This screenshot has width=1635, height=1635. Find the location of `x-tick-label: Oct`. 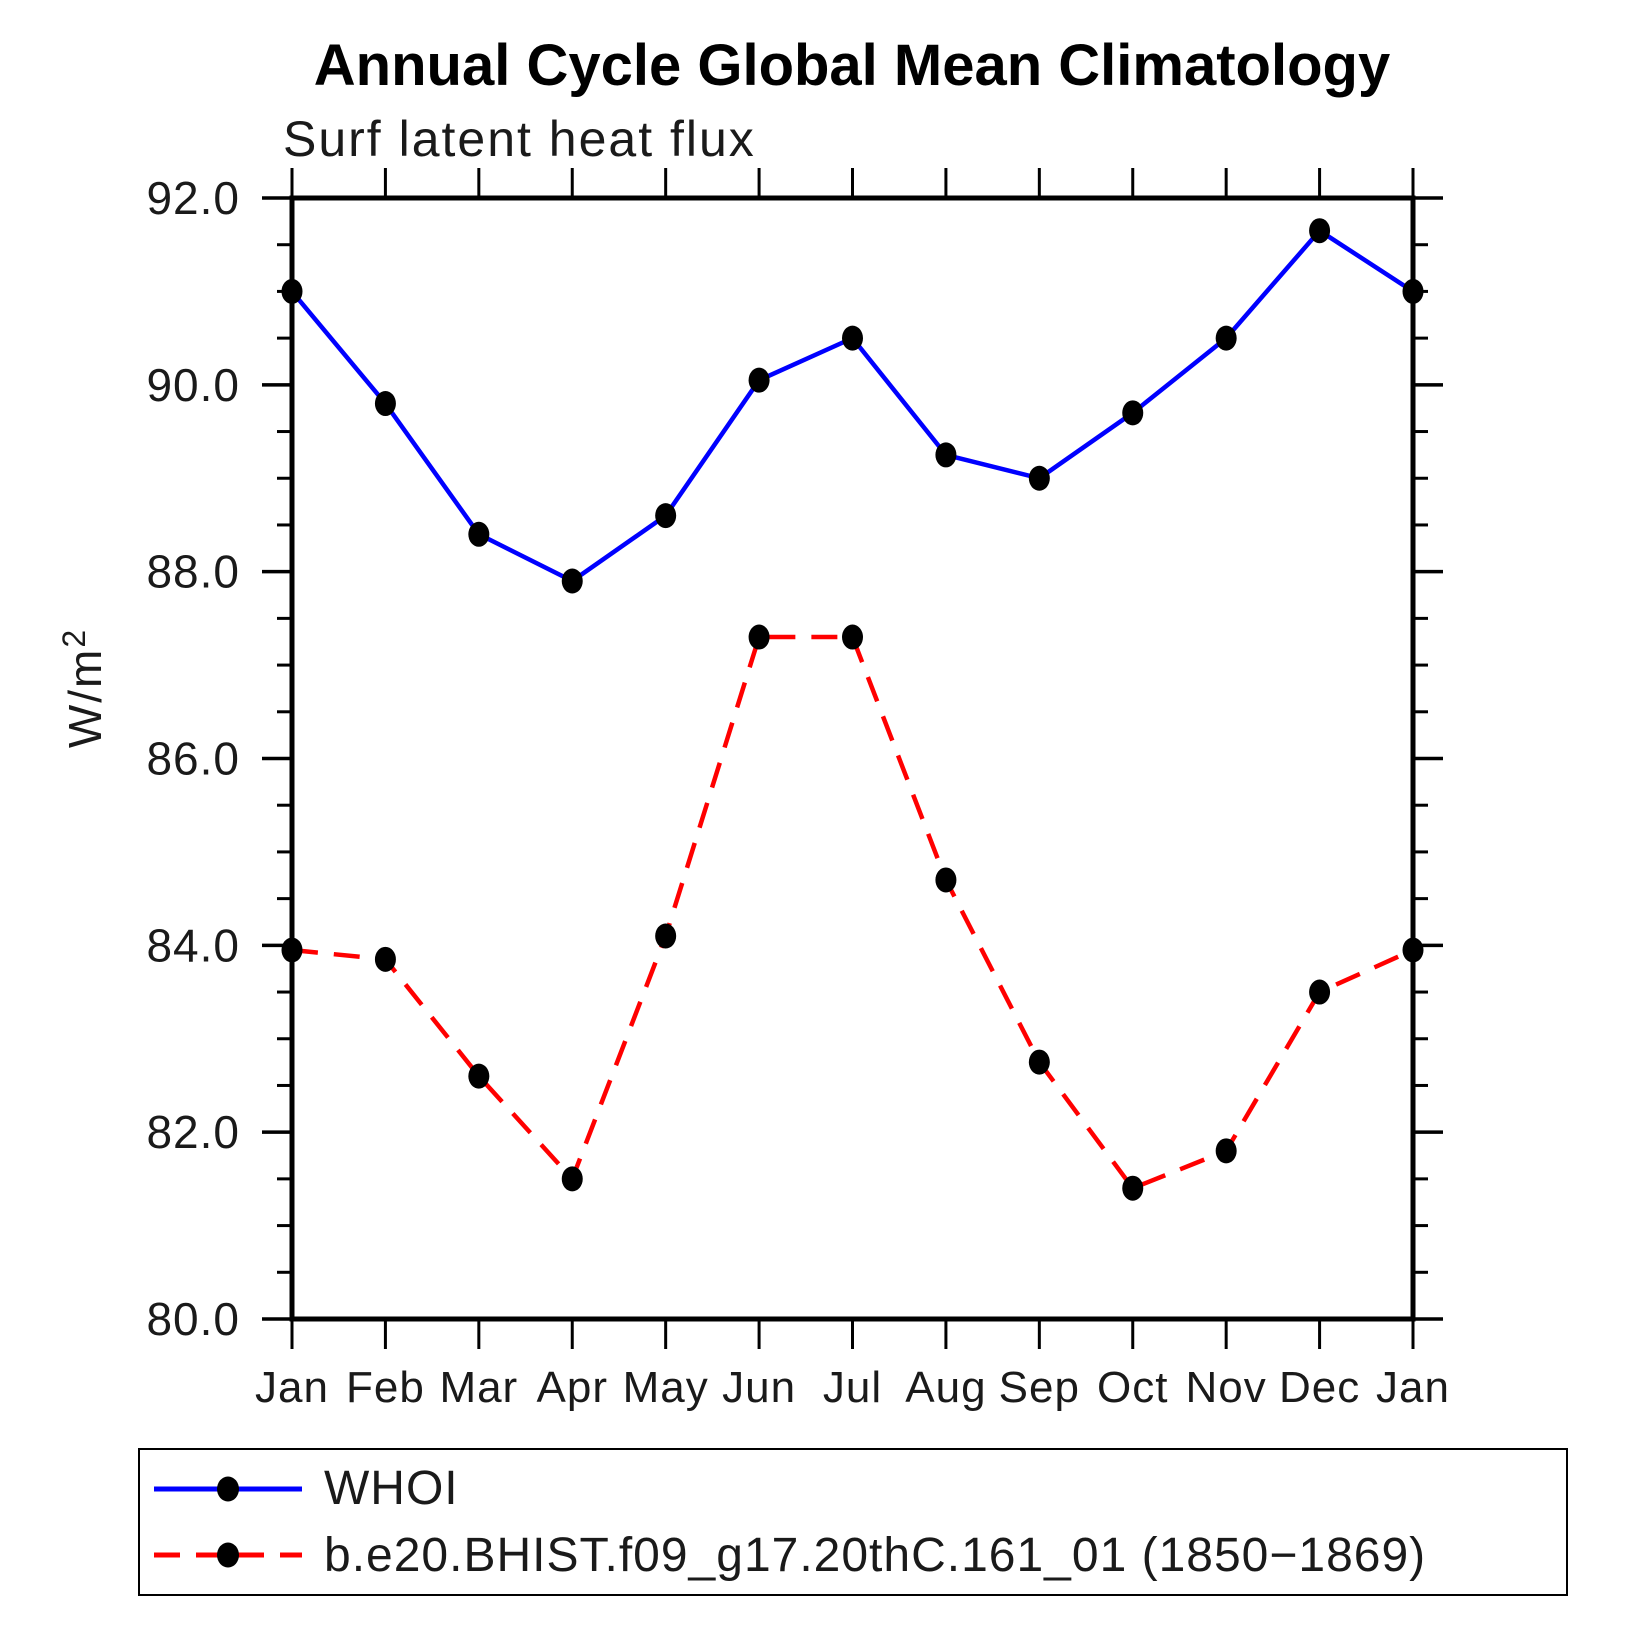

x-tick-label: Oct is located at coordinates (1132, 1387).